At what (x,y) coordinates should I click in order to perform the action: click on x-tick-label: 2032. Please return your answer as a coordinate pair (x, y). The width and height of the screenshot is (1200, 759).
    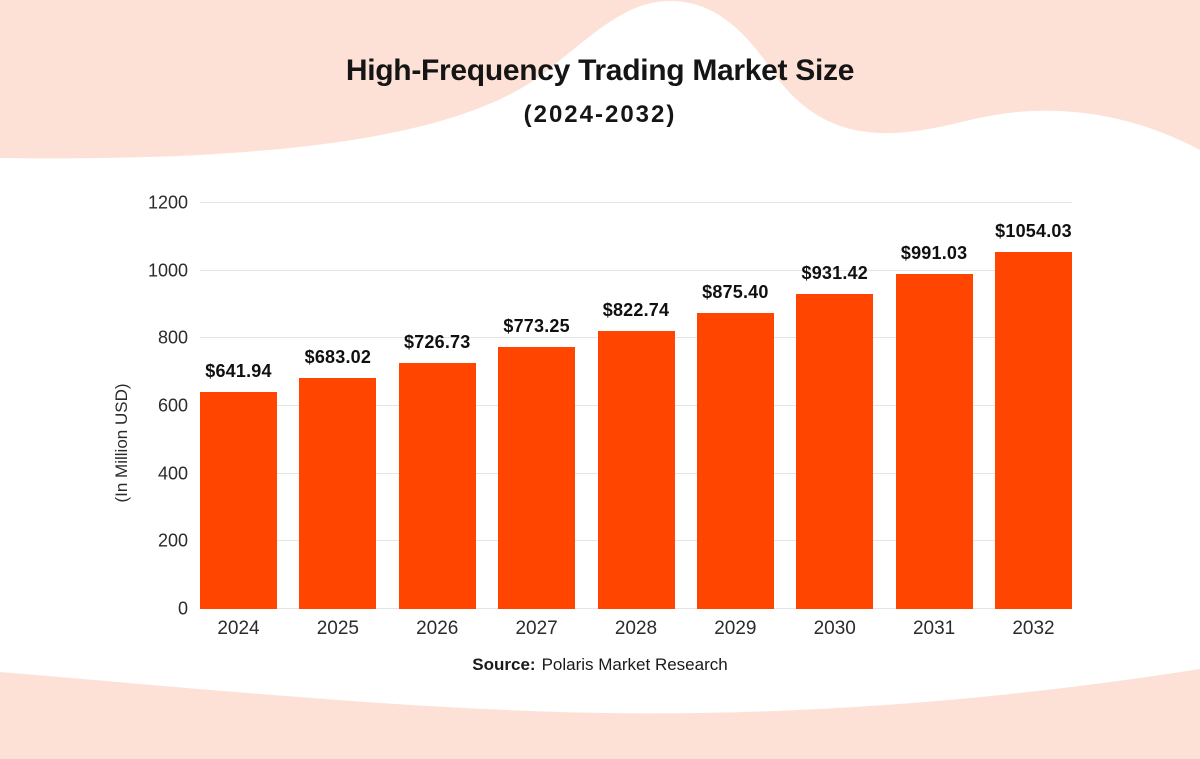
    Looking at the image, I should click on (1033, 628).